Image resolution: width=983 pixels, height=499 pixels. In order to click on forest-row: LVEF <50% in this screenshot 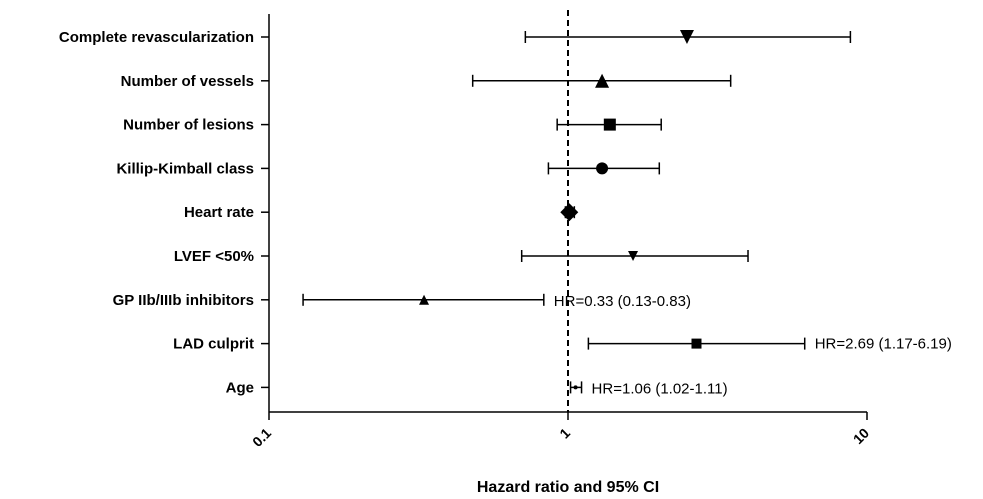, I will do `click(461, 256)`.